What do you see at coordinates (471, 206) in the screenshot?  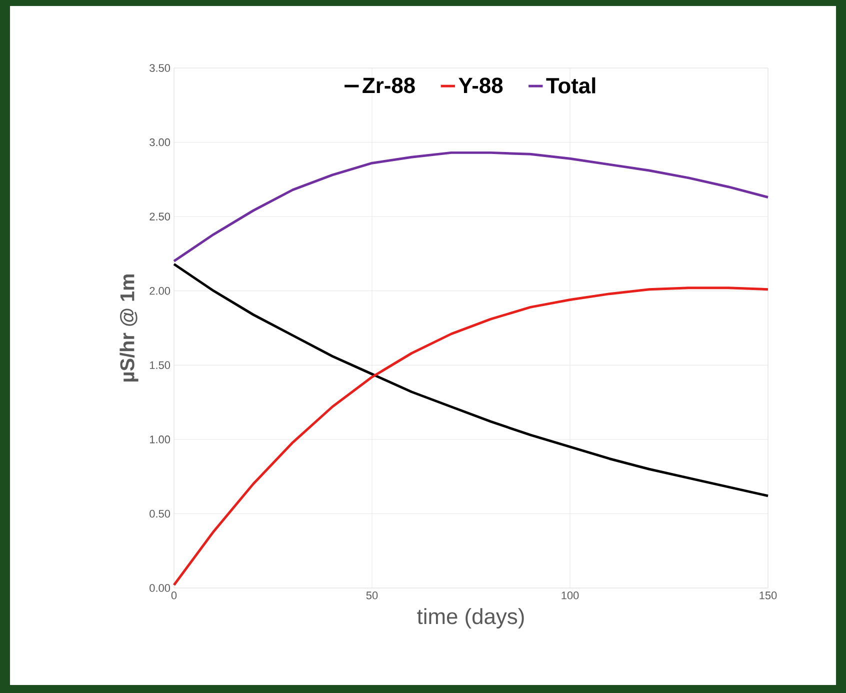 I see `line-series` at bounding box center [471, 206].